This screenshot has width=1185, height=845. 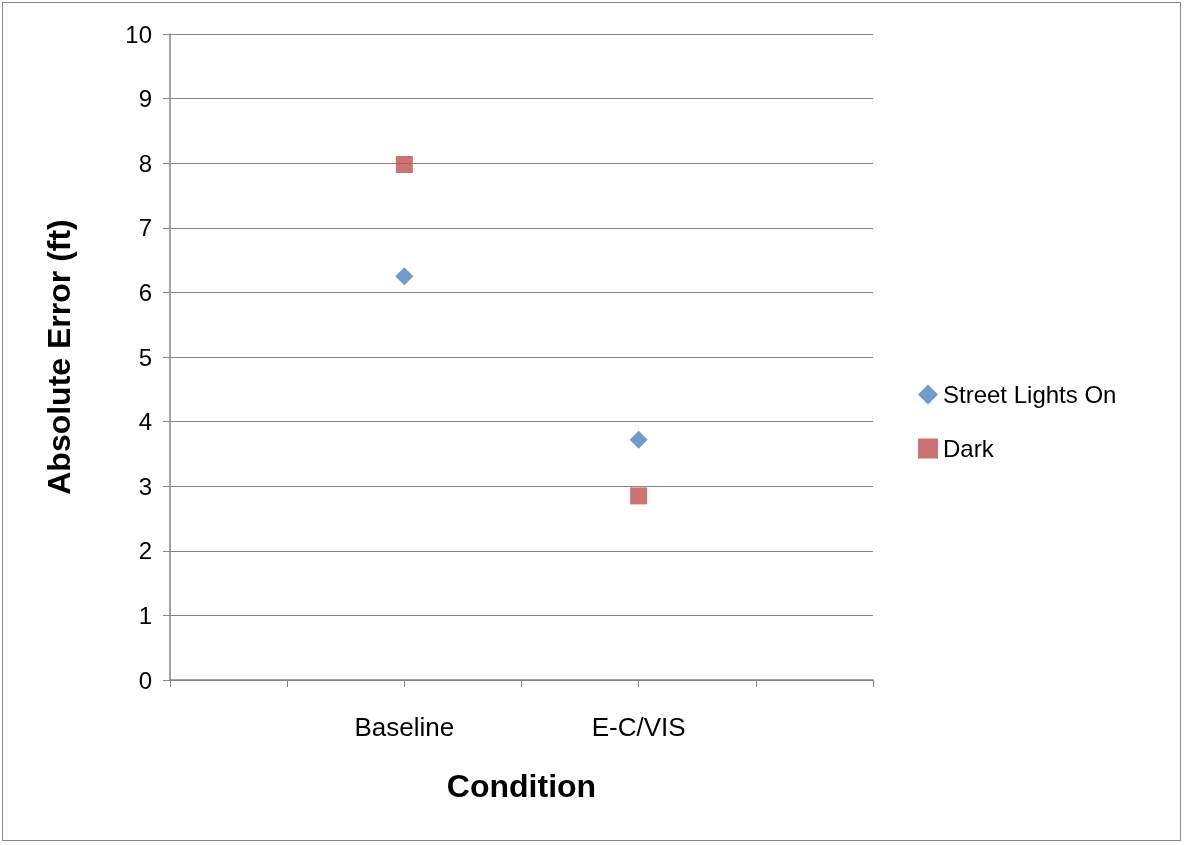 What do you see at coordinates (1030, 394) in the screenshot?
I see `legend-label: Street Lights On` at bounding box center [1030, 394].